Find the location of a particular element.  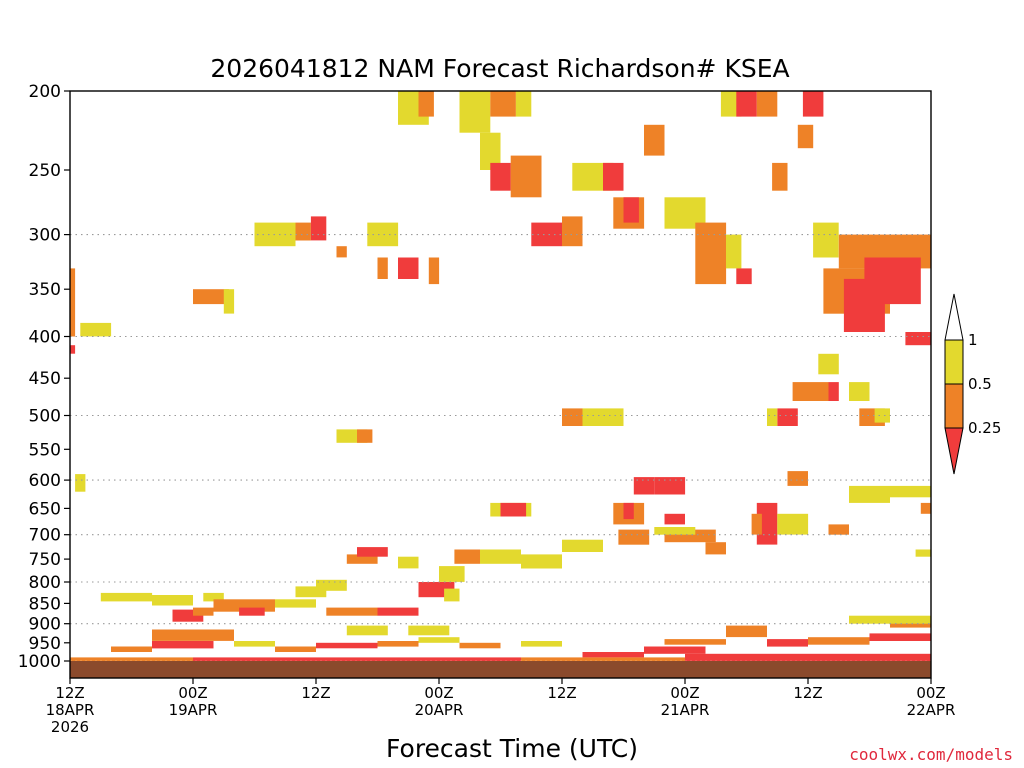

x-tick-label-36-1: 20APR is located at coordinates (439, 710).